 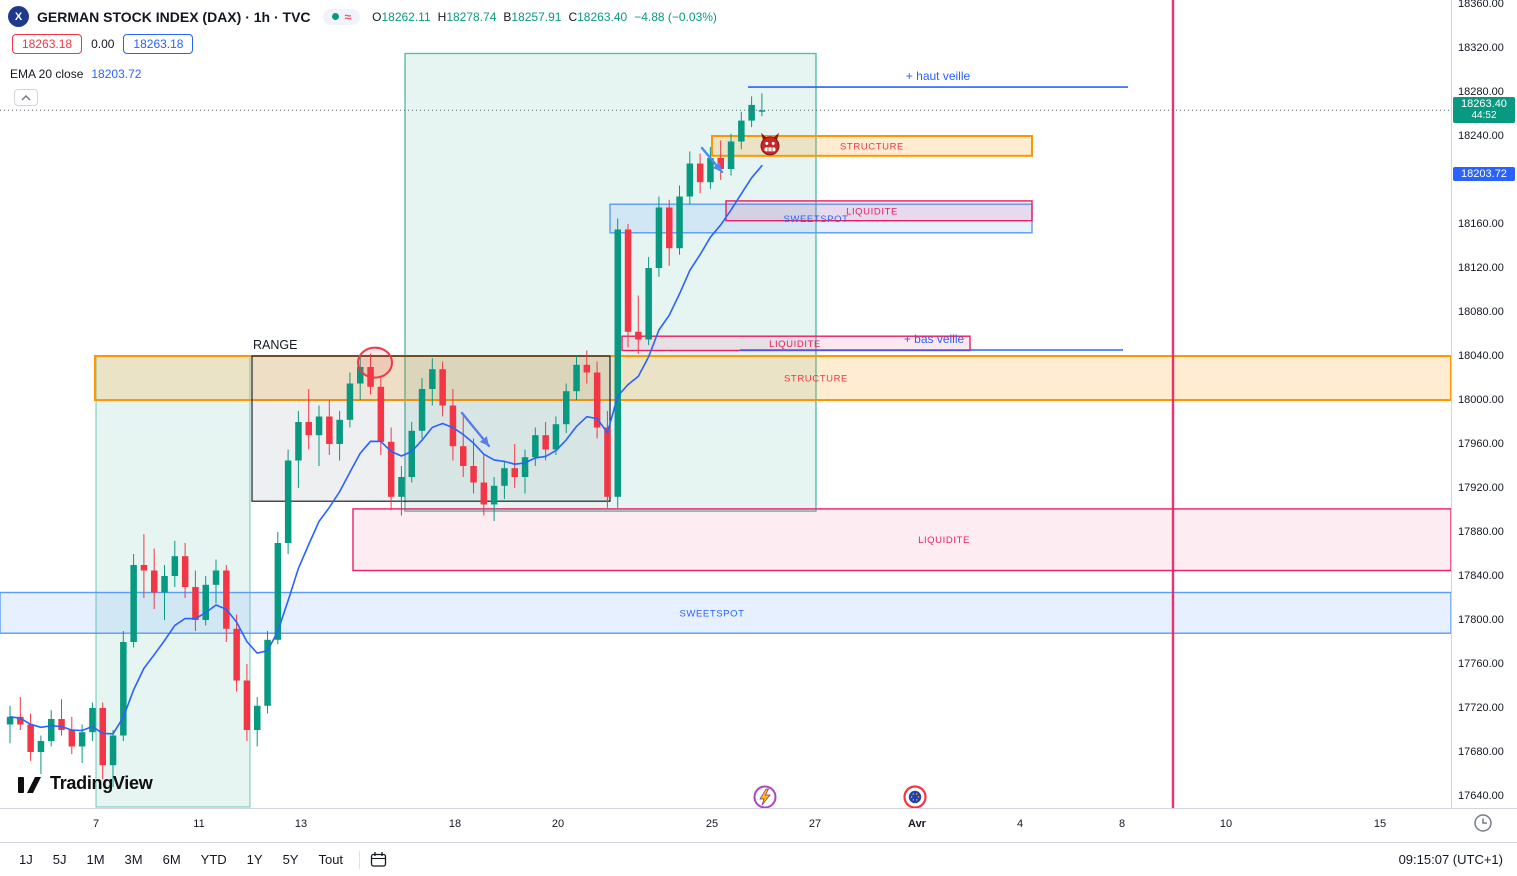 What do you see at coordinates (725, 612) in the screenshot?
I see `zone-sweetspot-wide` at bounding box center [725, 612].